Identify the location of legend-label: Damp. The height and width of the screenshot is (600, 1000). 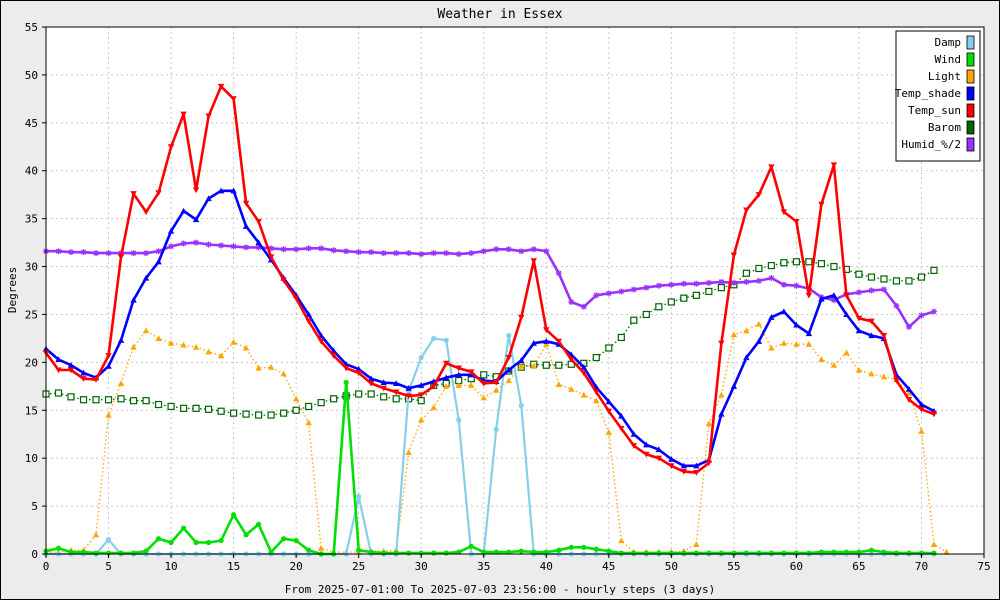
(948, 42).